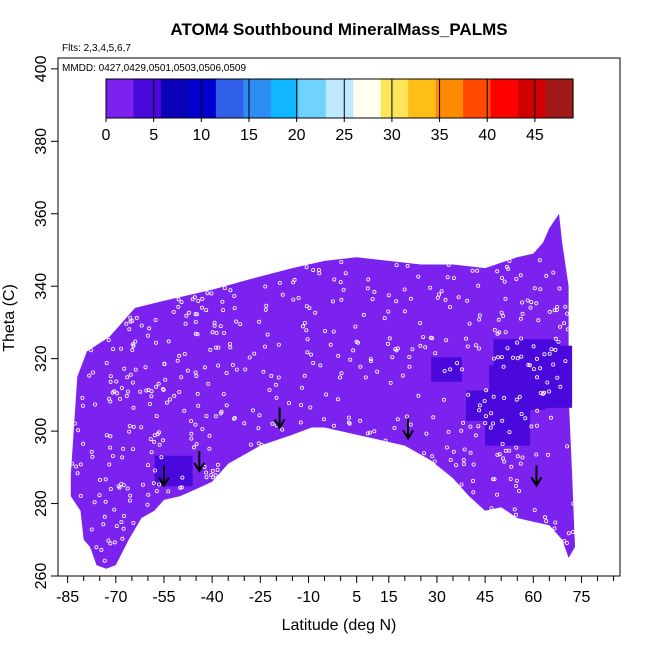  Describe the element at coordinates (487, 135) in the screenshot. I see `colorbar-tick-label: 40` at that location.